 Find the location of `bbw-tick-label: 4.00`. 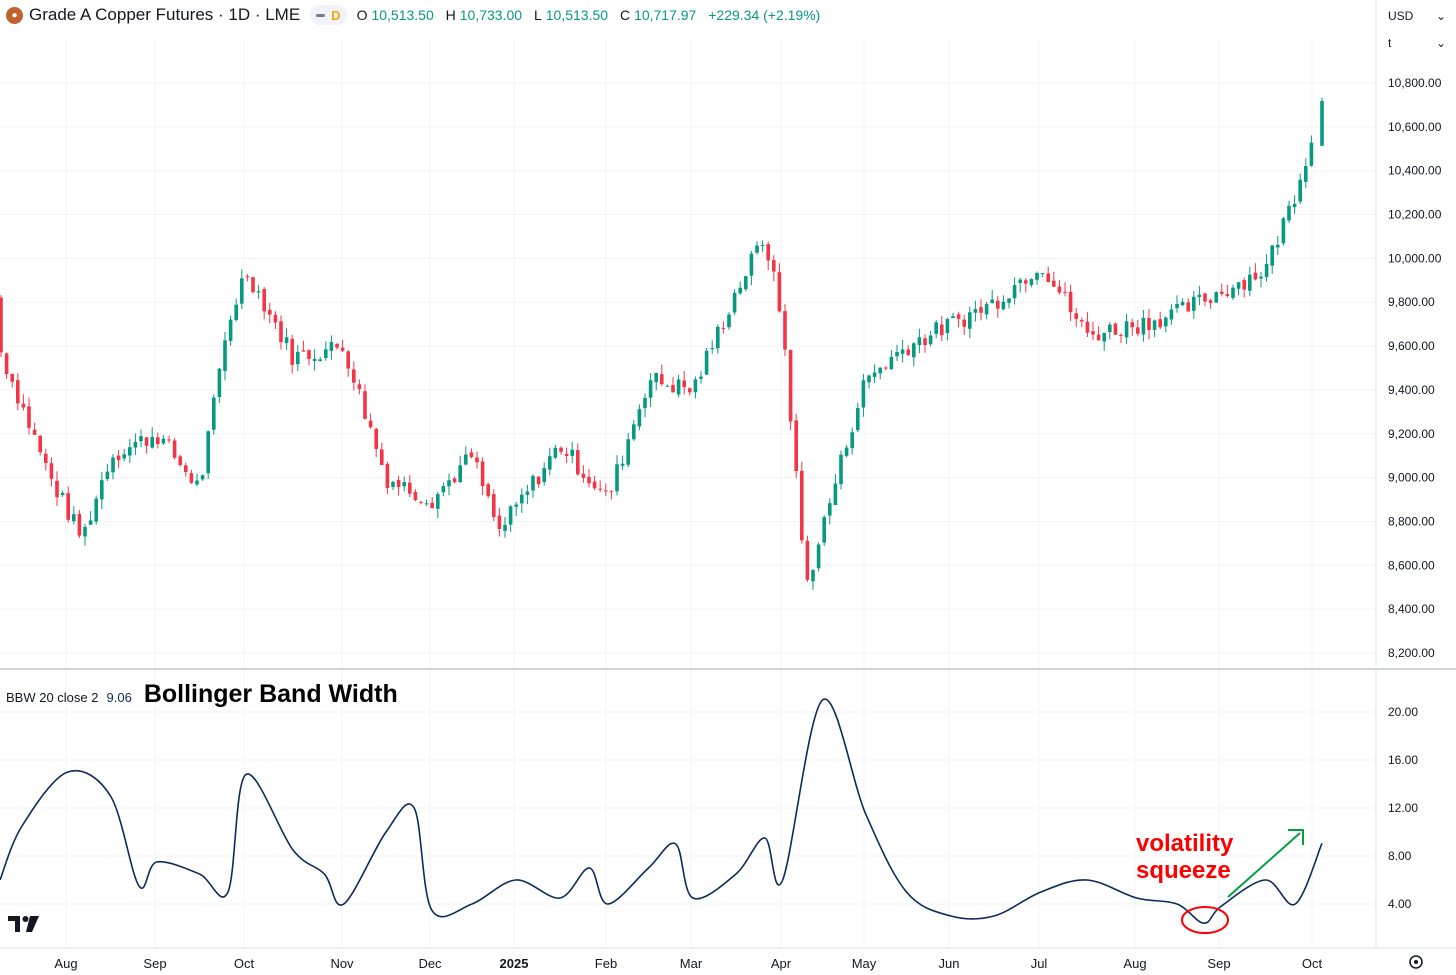

bbw-tick-label: 4.00 is located at coordinates (1400, 904).